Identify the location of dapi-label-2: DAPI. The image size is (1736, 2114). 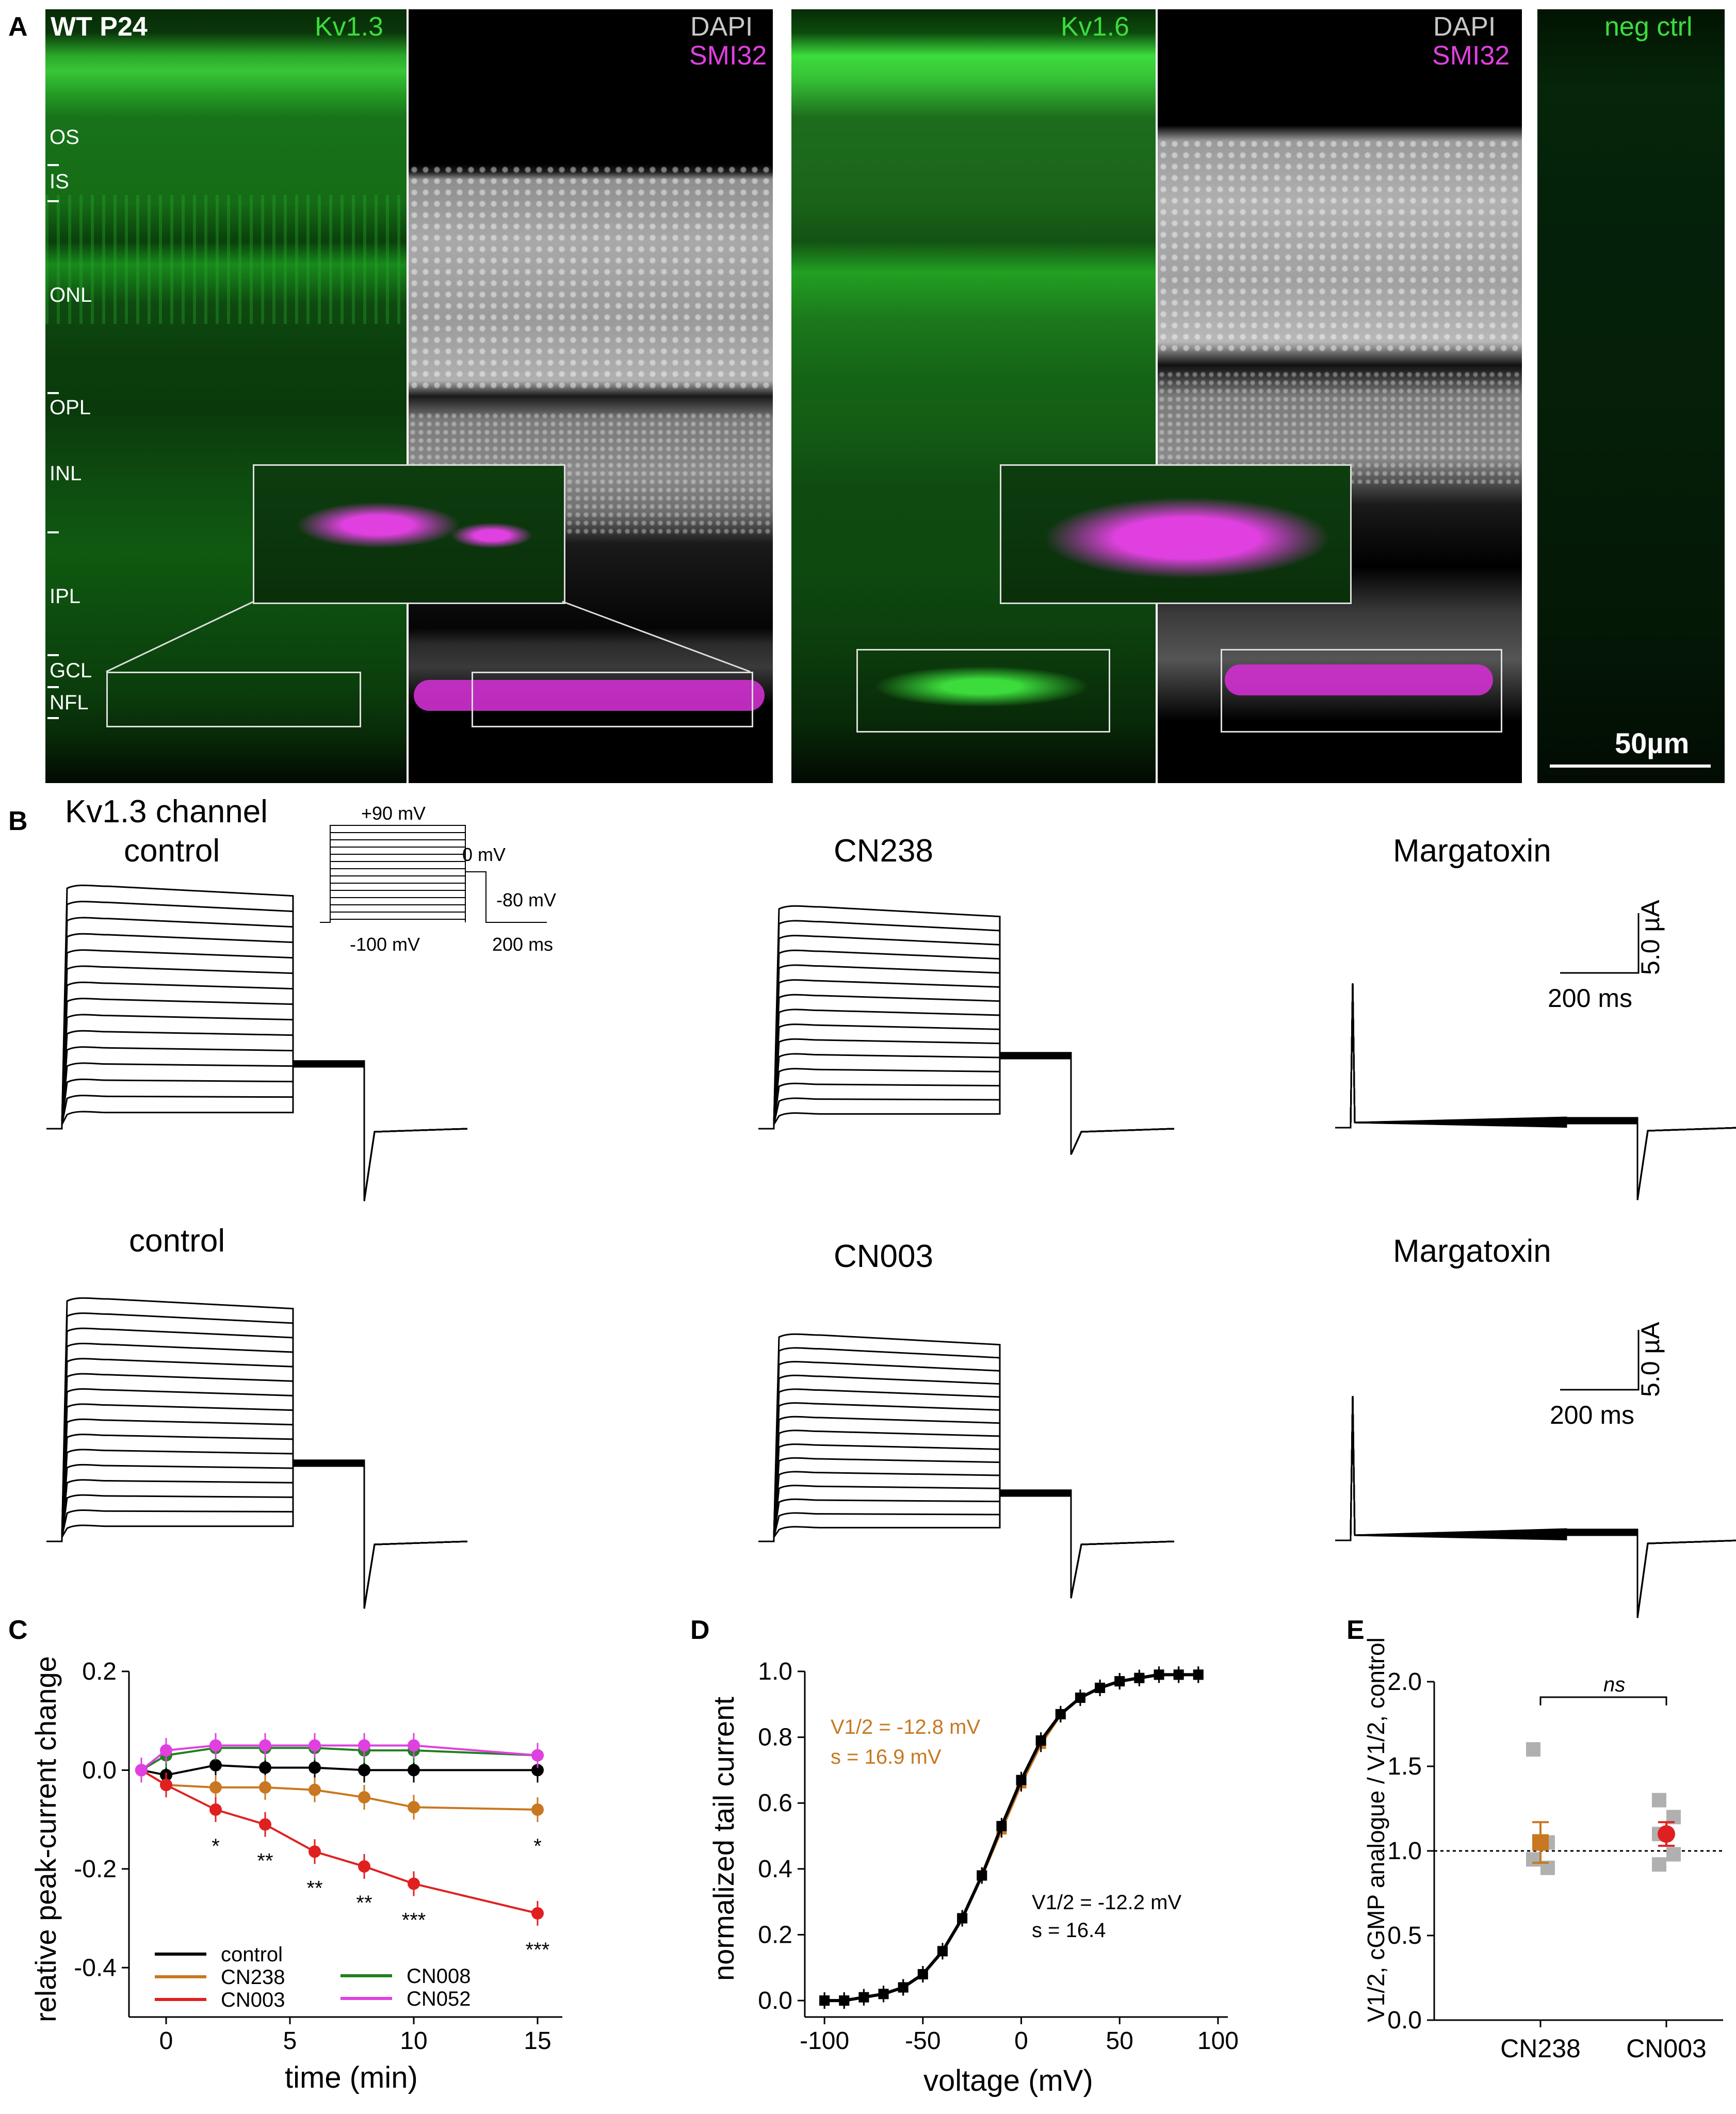
(1464, 27).